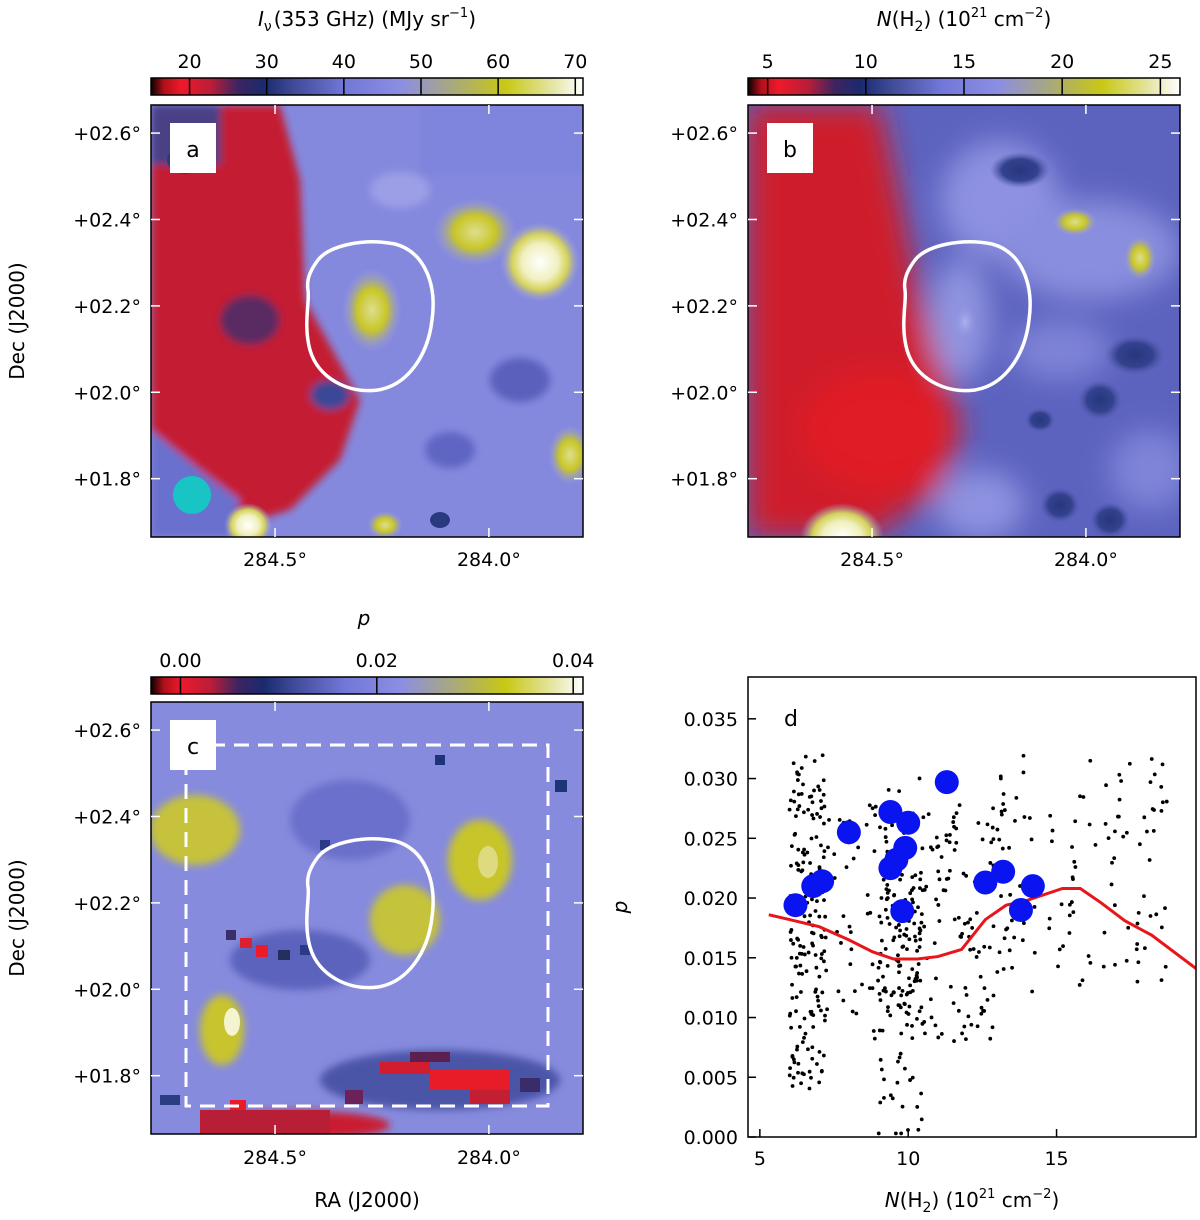 This screenshot has width=1200, height=1220. I want to click on y-tick-label: +02.2°, so click(107, 307).